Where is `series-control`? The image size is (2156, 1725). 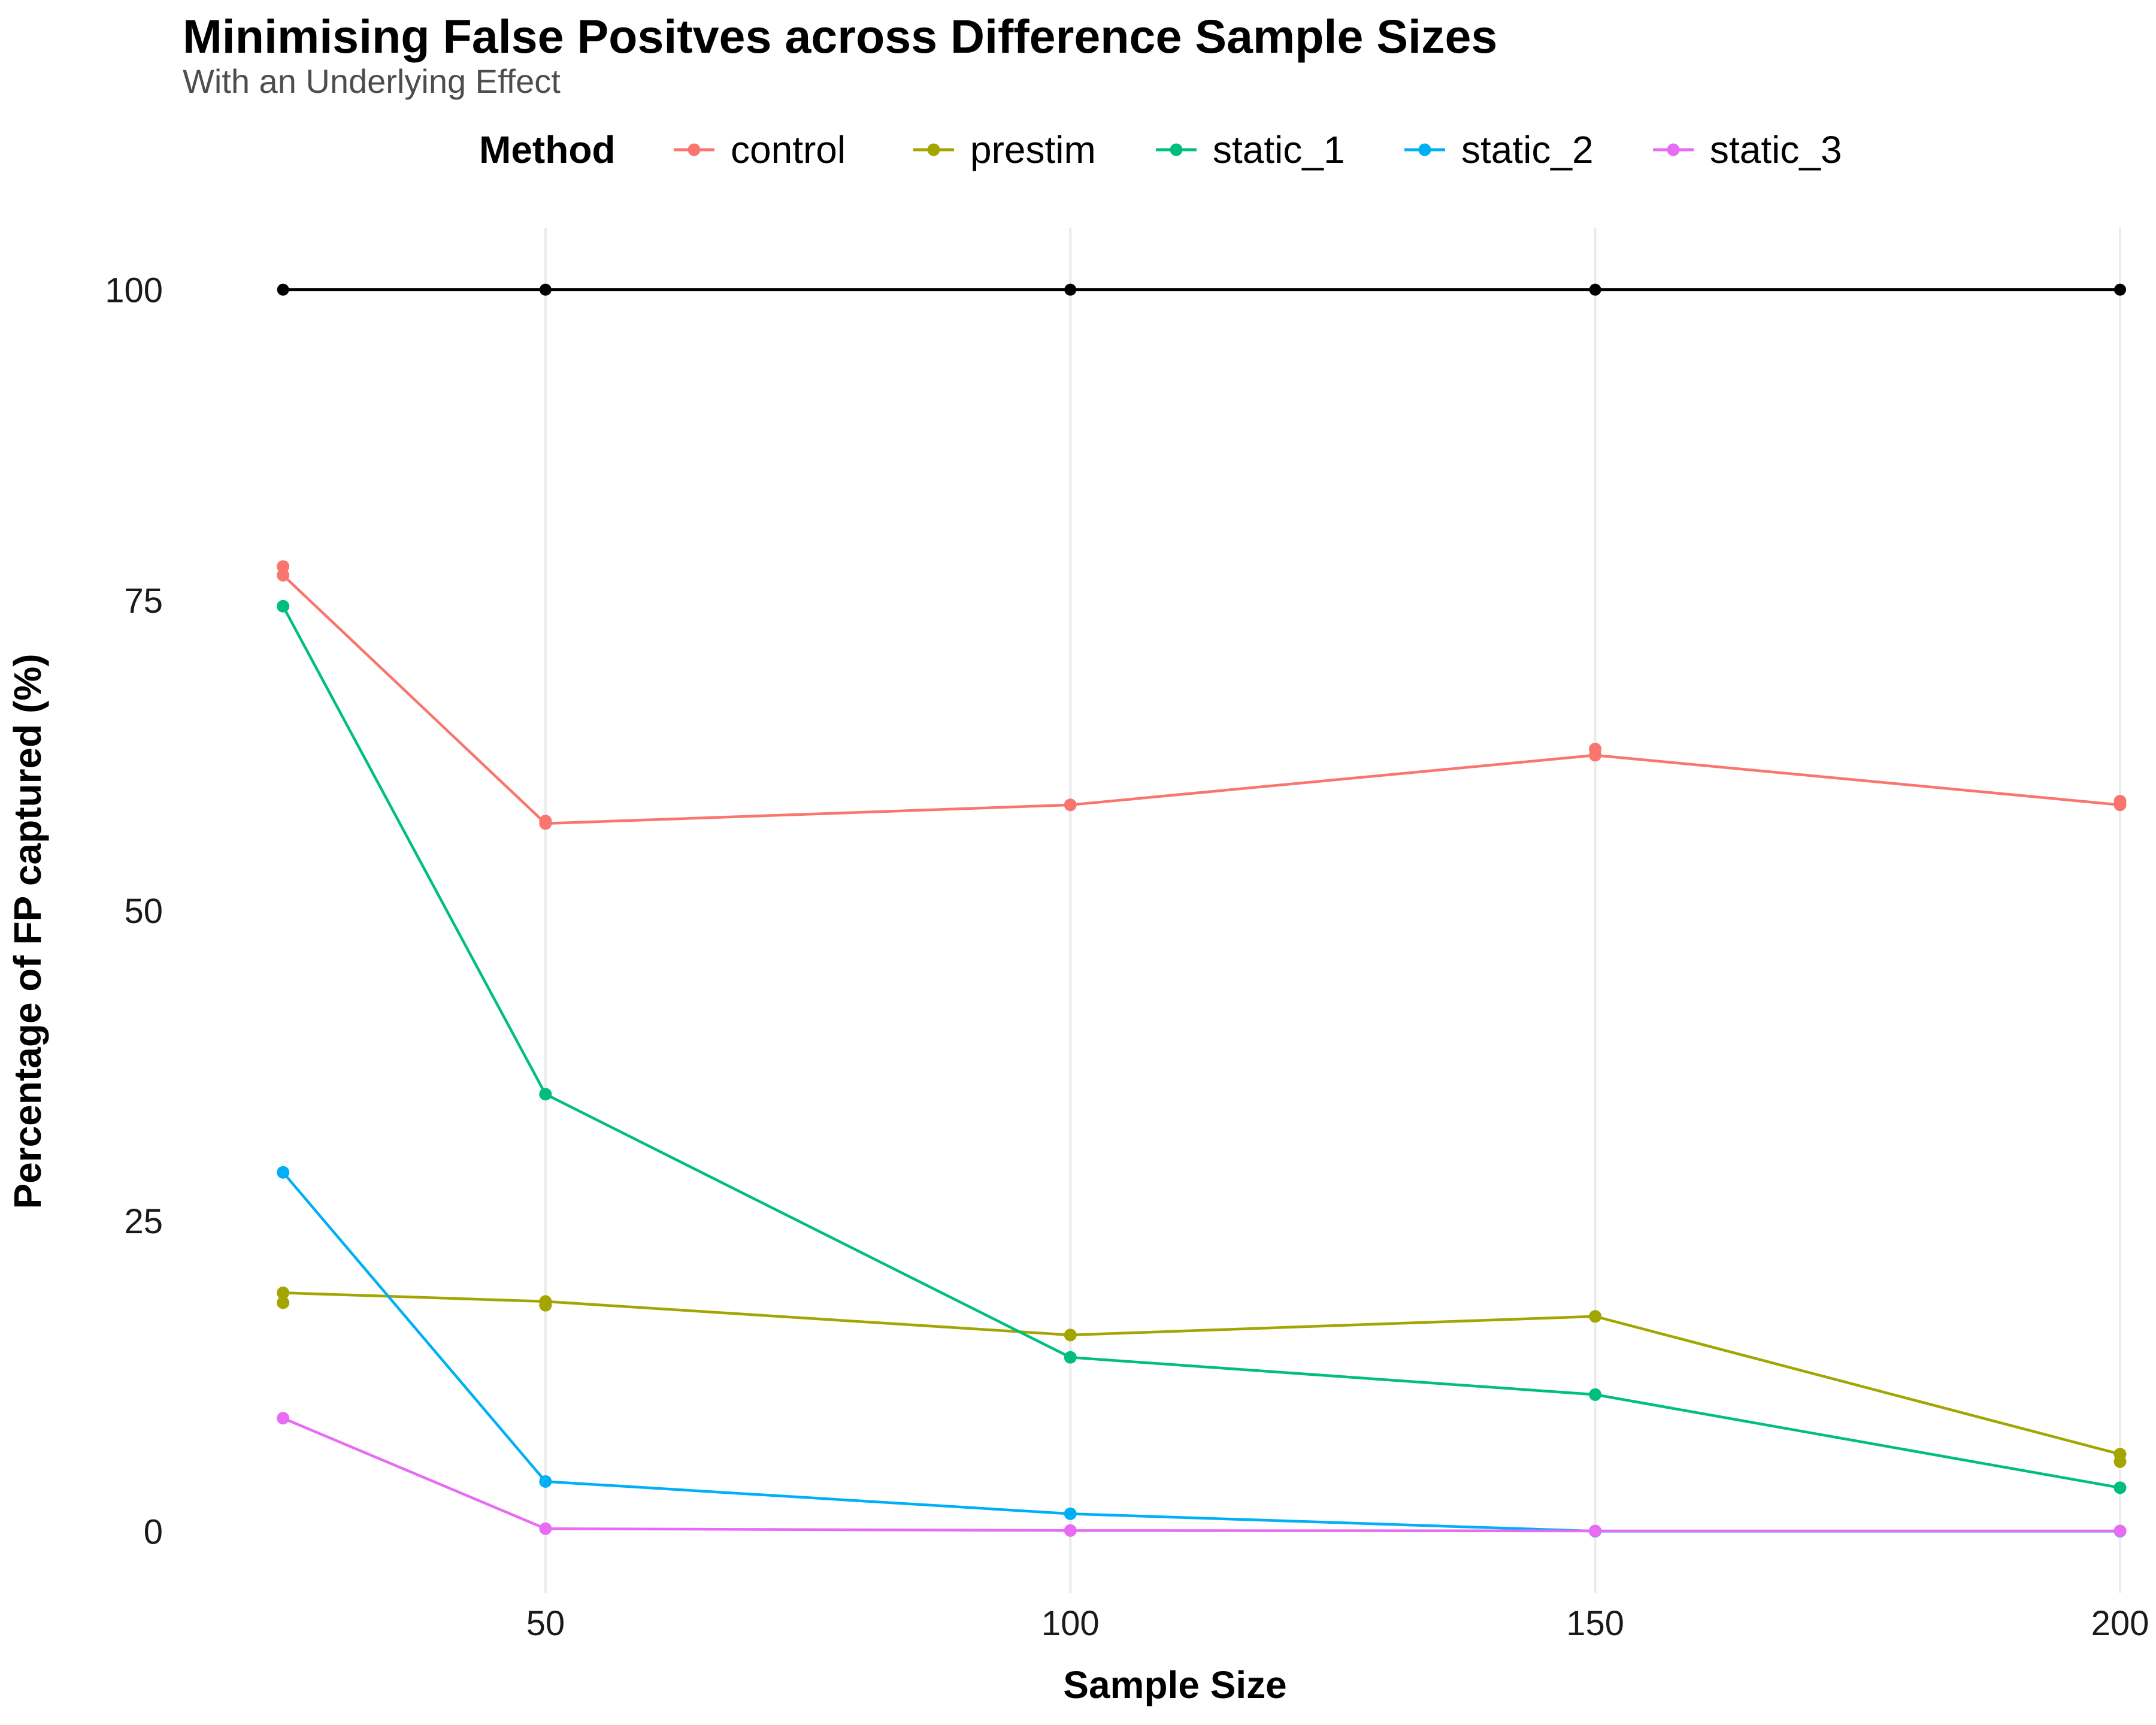 series-control is located at coordinates (1202, 695).